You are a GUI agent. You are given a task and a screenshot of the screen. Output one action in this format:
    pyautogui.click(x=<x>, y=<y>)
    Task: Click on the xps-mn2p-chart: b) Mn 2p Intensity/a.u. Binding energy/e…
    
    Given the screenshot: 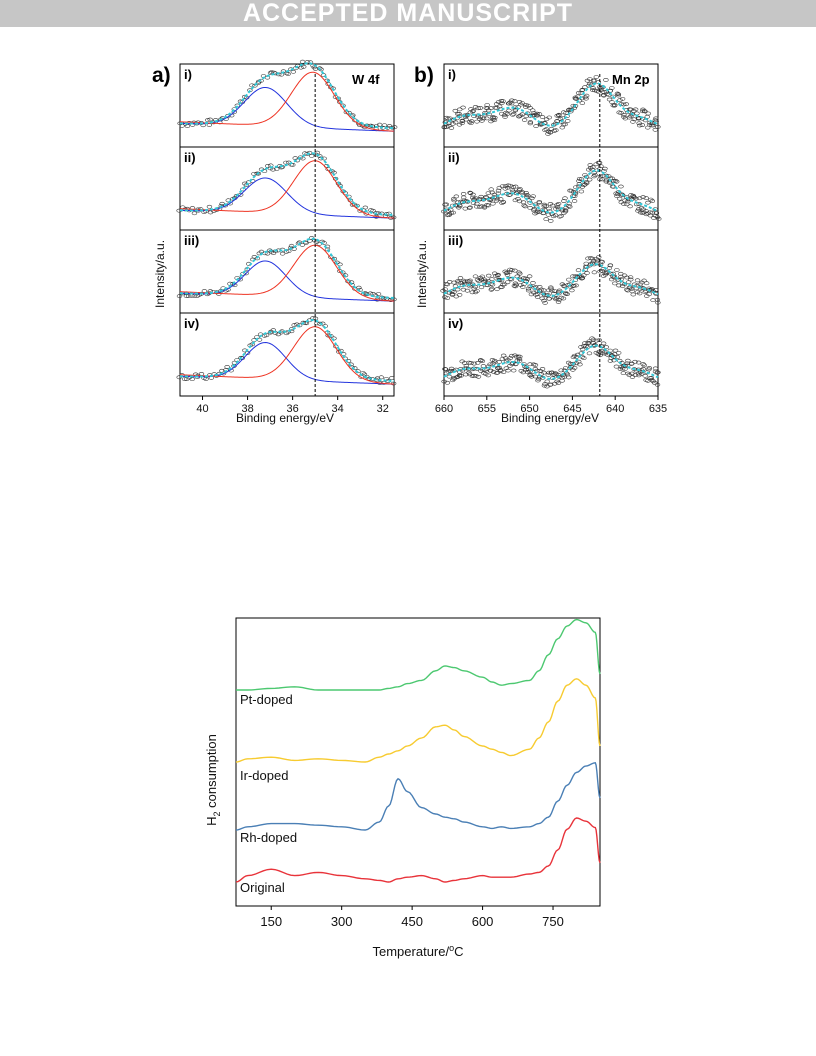 What is the action you would take?
    pyautogui.click(x=540, y=244)
    